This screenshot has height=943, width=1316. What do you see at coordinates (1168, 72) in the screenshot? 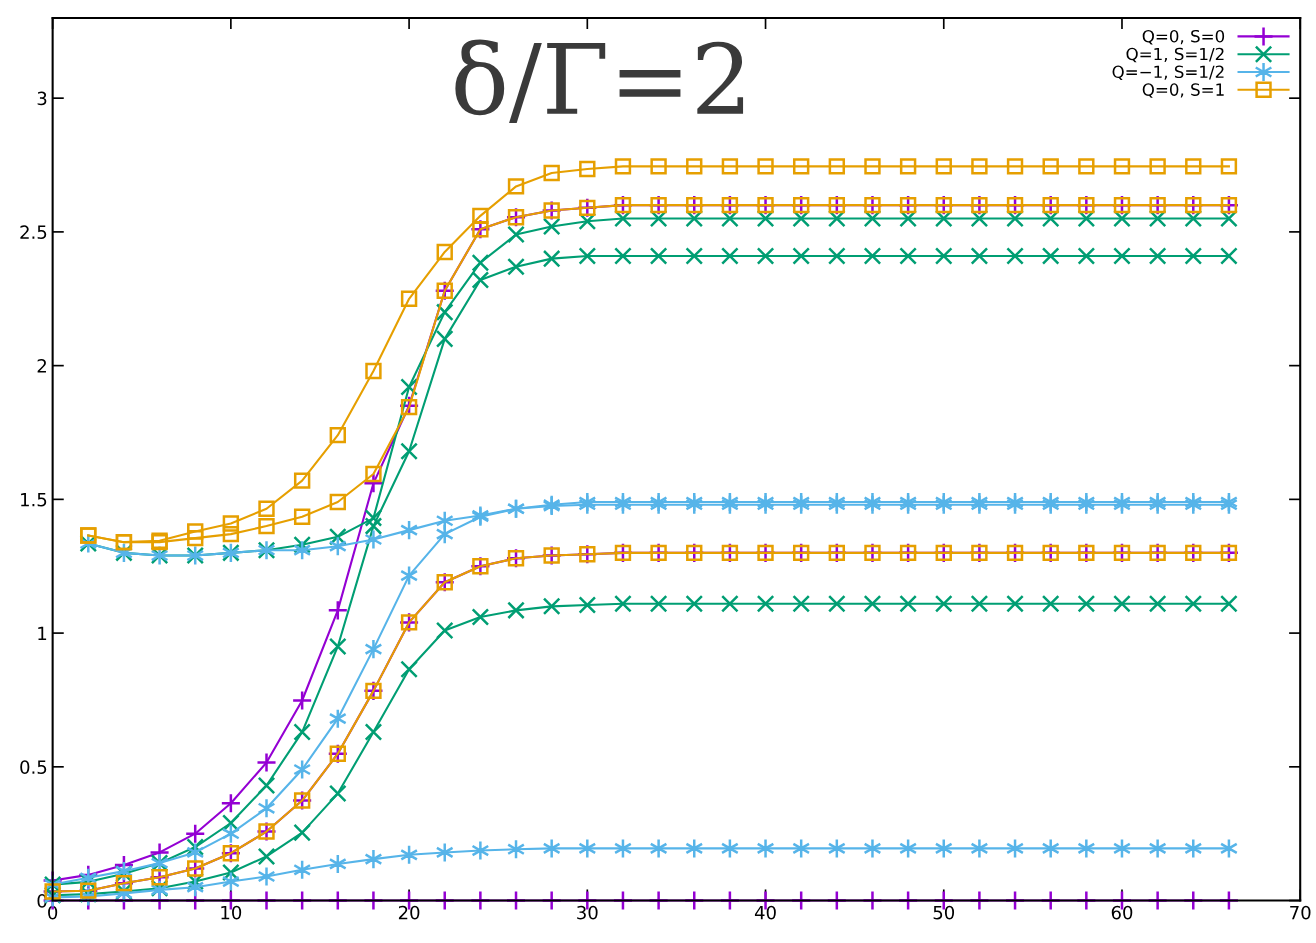
I see `legend-label: Q=−1, S=1/2` at bounding box center [1168, 72].